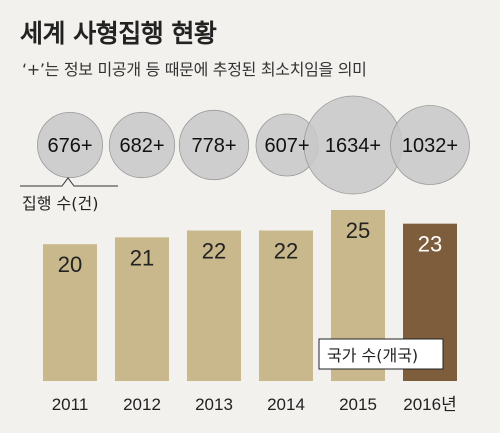  What do you see at coordinates (358, 404) in the screenshot?
I see `x-tick-2015: 2015` at bounding box center [358, 404].